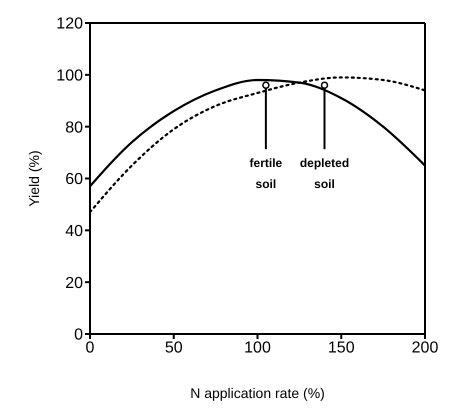  What do you see at coordinates (266, 174) in the screenshot?
I see `annotation: fertile soil` at bounding box center [266, 174].